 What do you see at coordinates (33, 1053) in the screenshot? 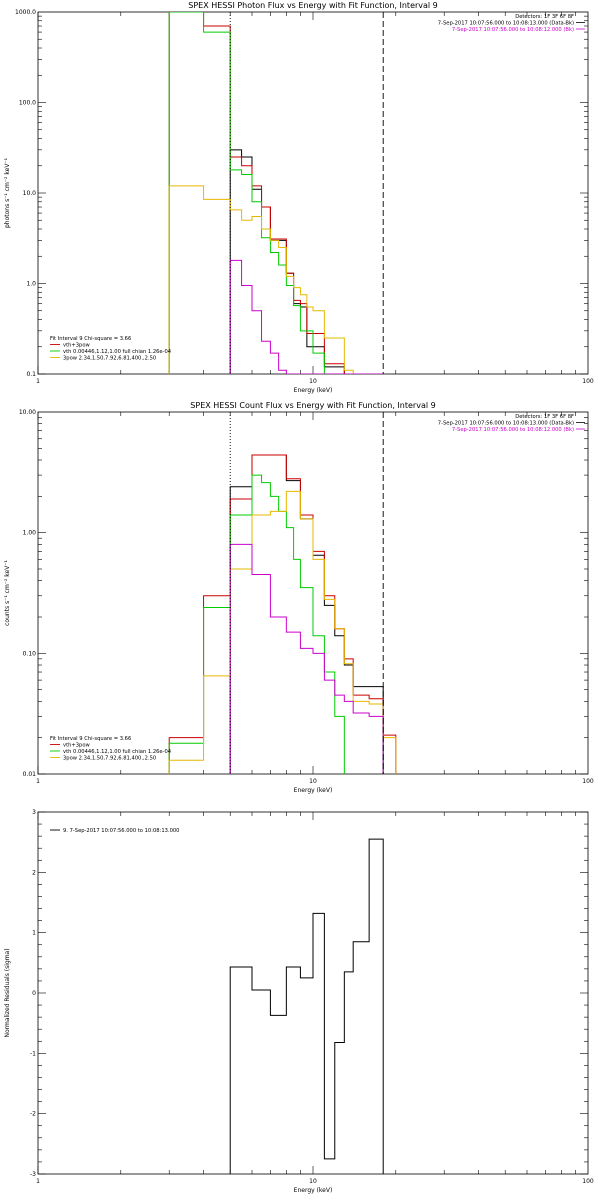
I see `y-tick-label: -1` at bounding box center [33, 1053].